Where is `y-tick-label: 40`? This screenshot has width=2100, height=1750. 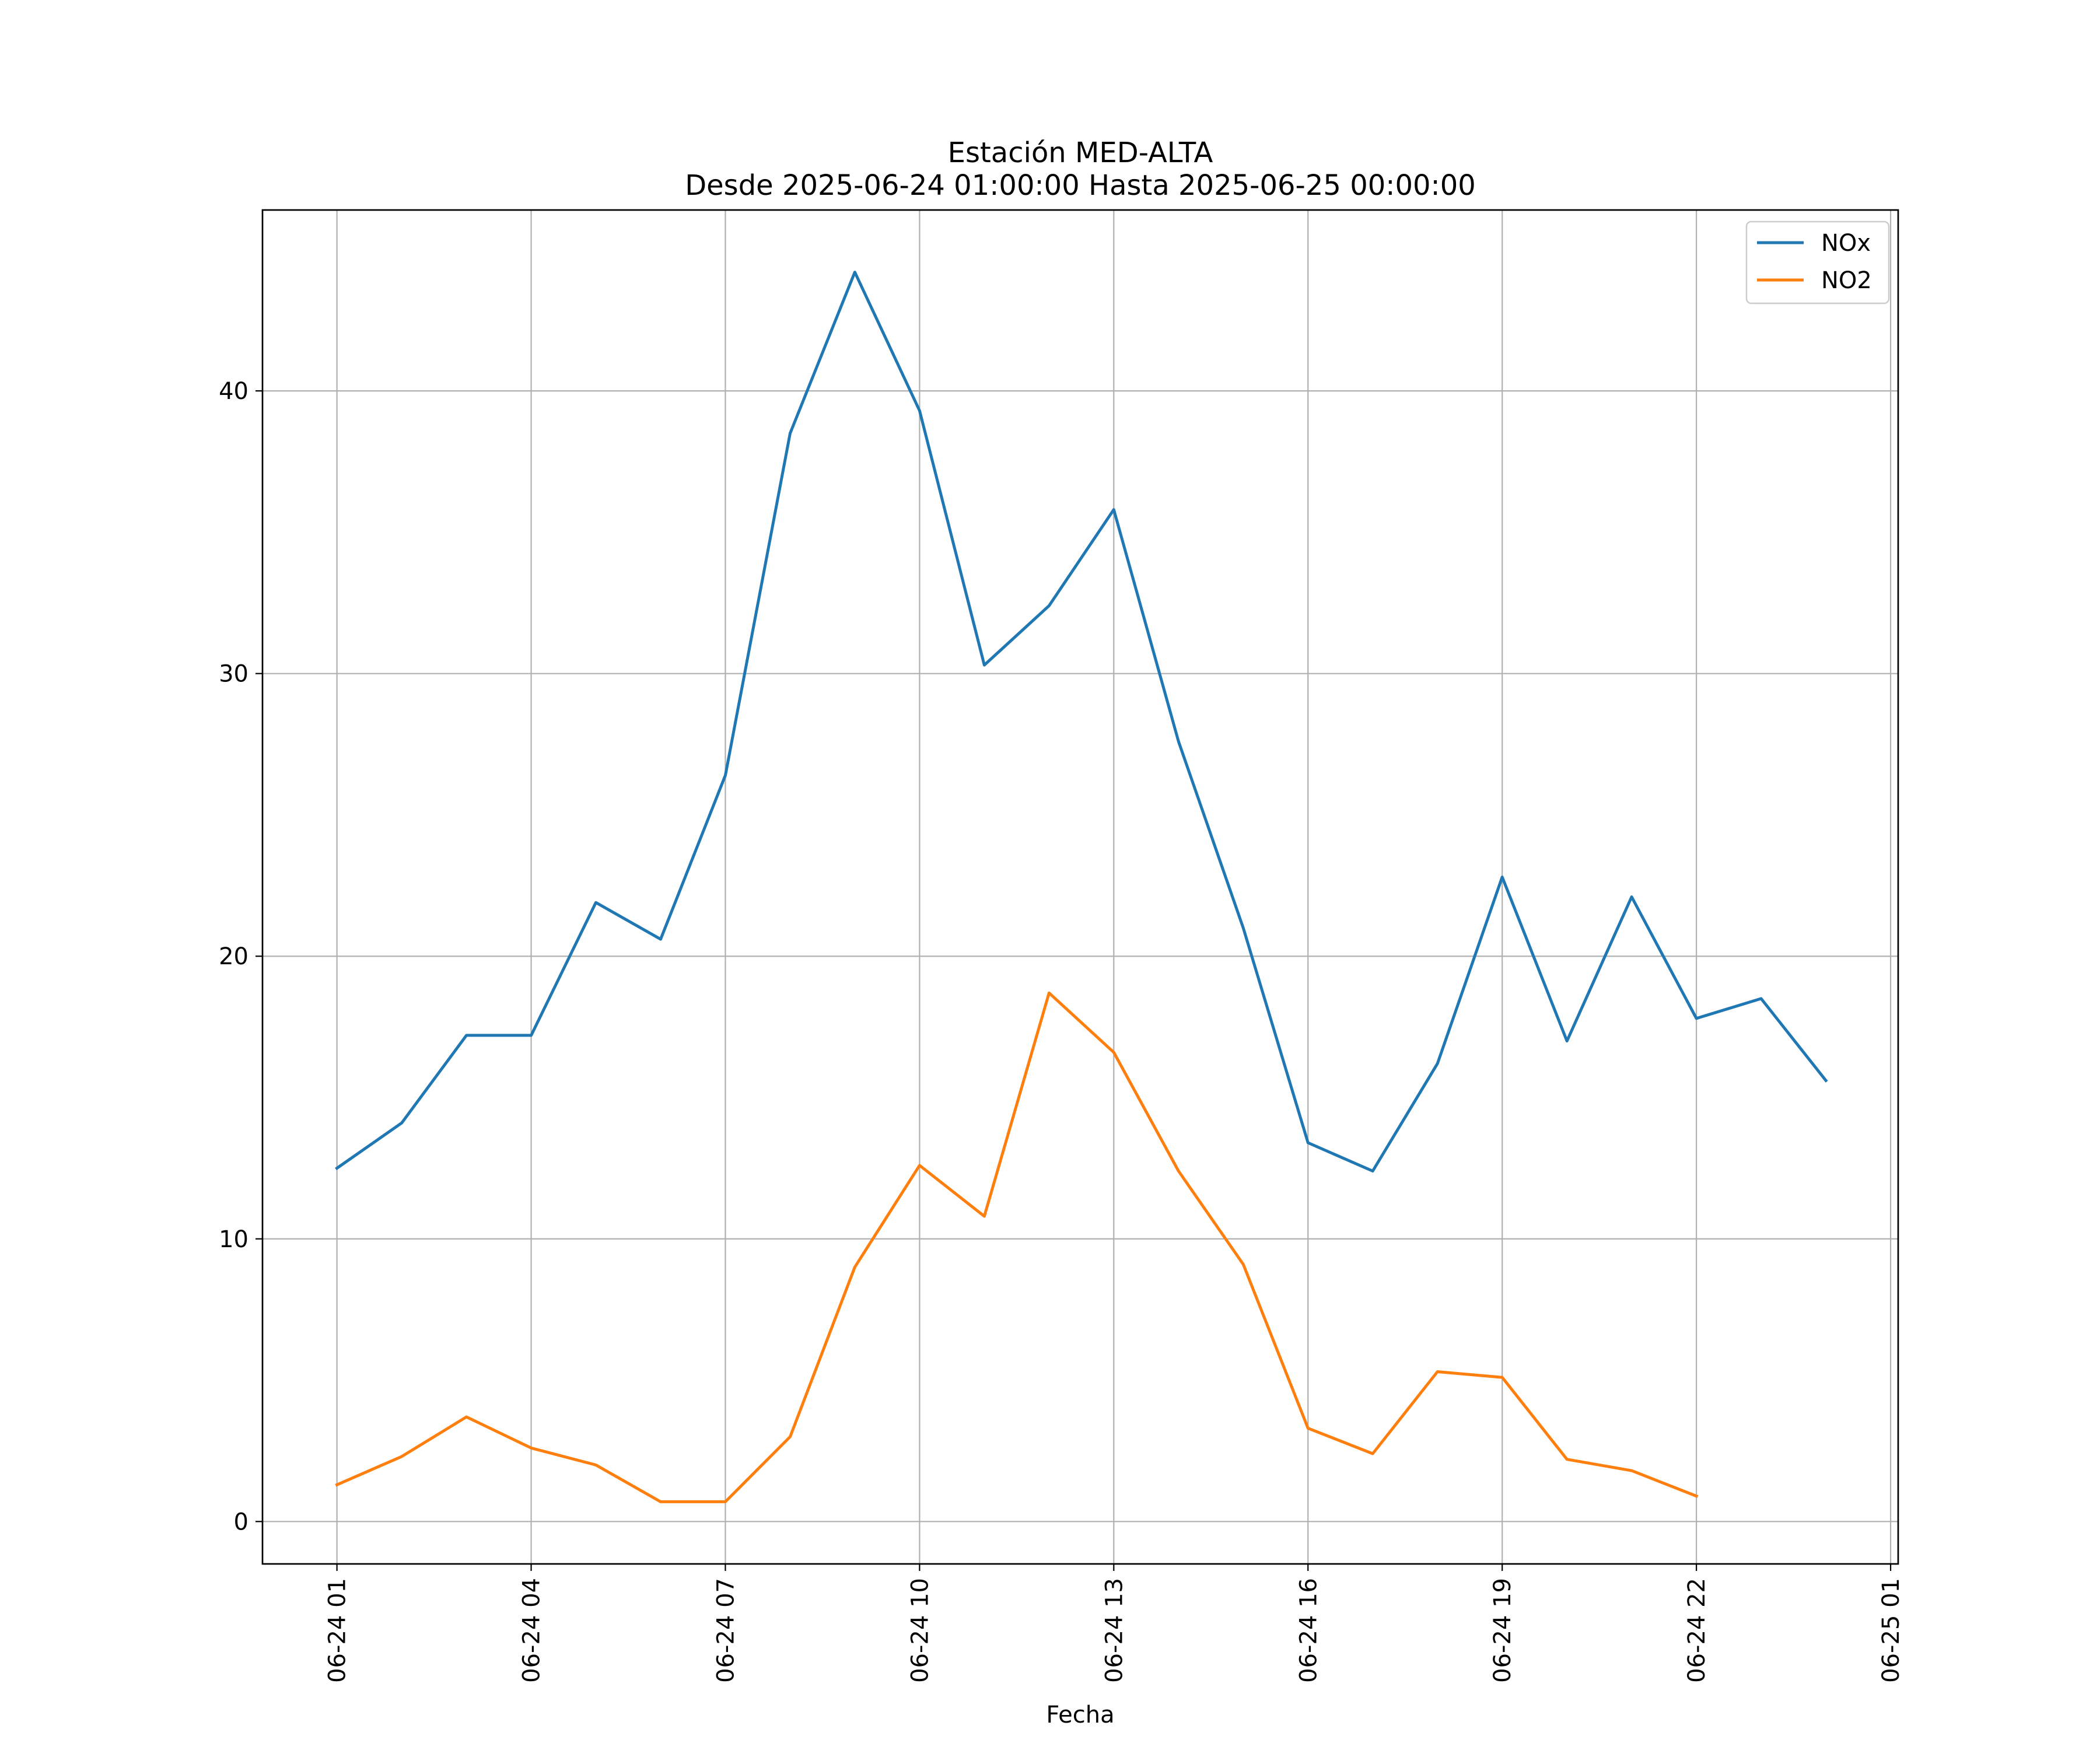 y-tick-label: 40 is located at coordinates (234, 391).